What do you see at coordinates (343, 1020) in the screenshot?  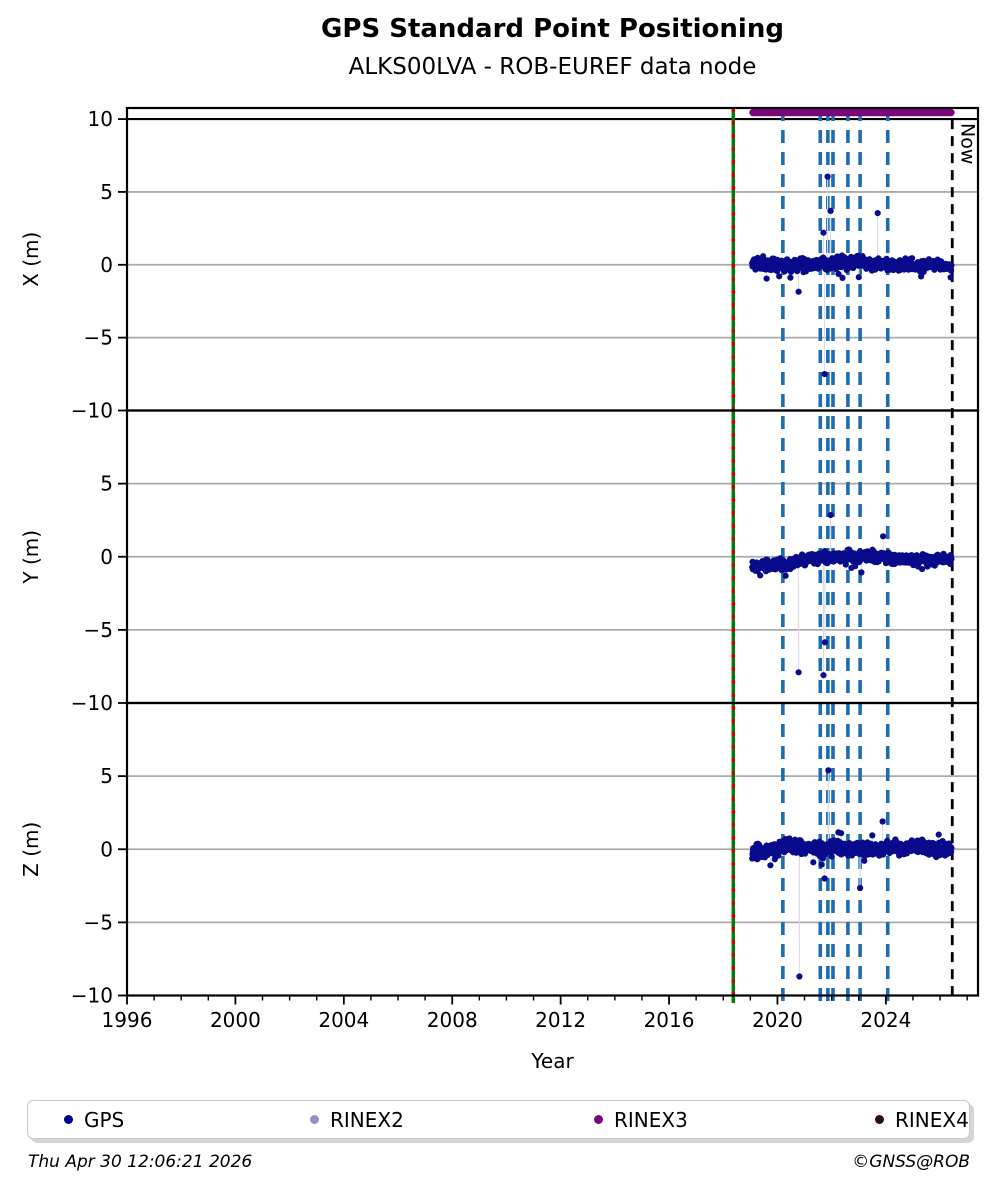 I see `x-tick-label: 2004` at bounding box center [343, 1020].